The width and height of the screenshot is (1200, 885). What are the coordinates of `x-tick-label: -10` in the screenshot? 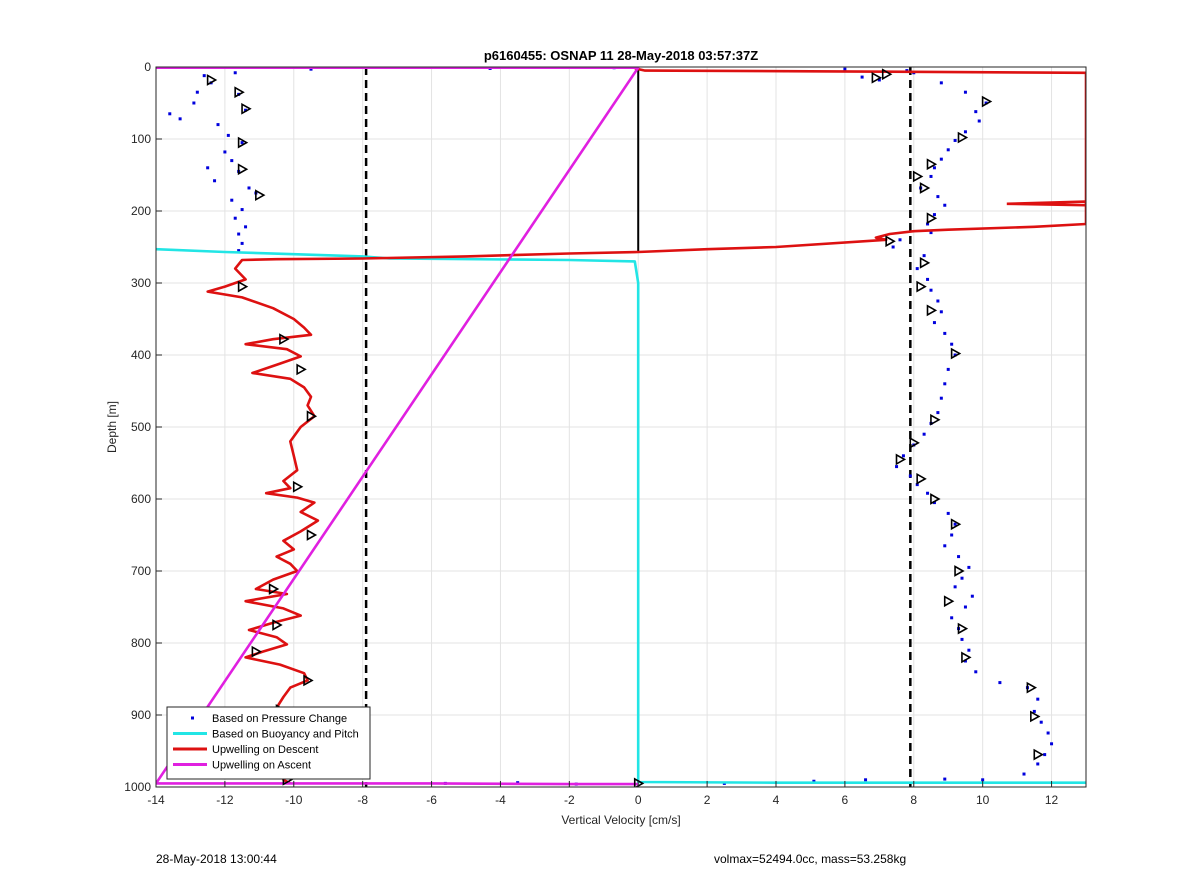 It's located at (294, 800).